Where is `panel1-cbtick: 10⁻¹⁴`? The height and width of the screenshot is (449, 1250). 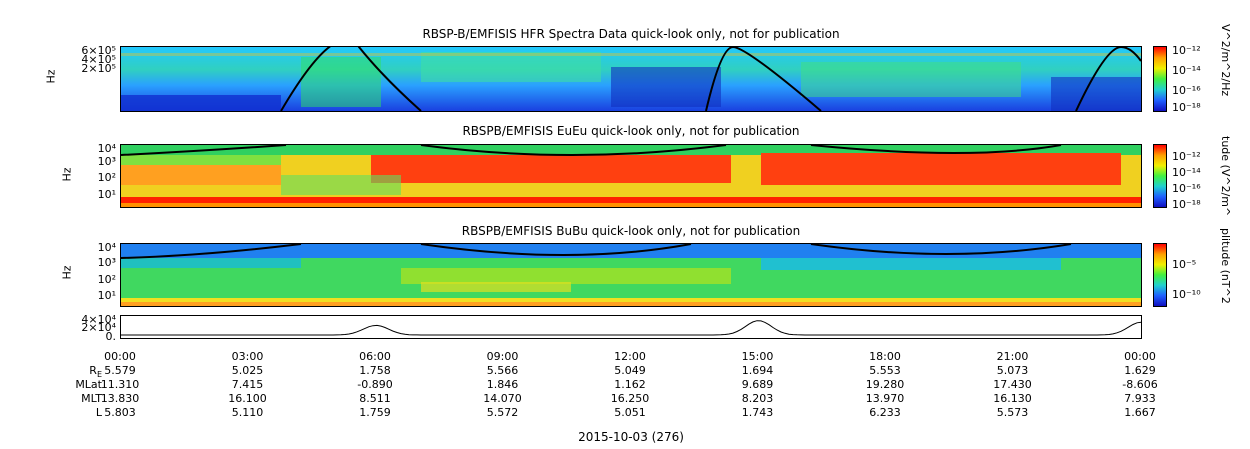
panel1-cbtick: 10⁻¹⁴ is located at coordinates (1186, 70).